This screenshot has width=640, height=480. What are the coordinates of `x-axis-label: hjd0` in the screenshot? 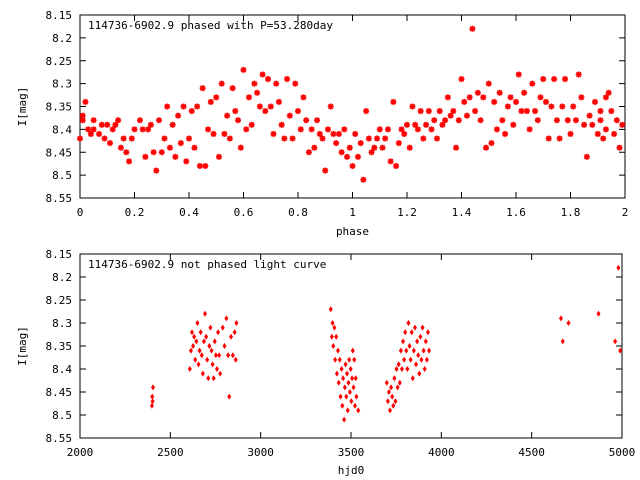 It's located at (351, 470).